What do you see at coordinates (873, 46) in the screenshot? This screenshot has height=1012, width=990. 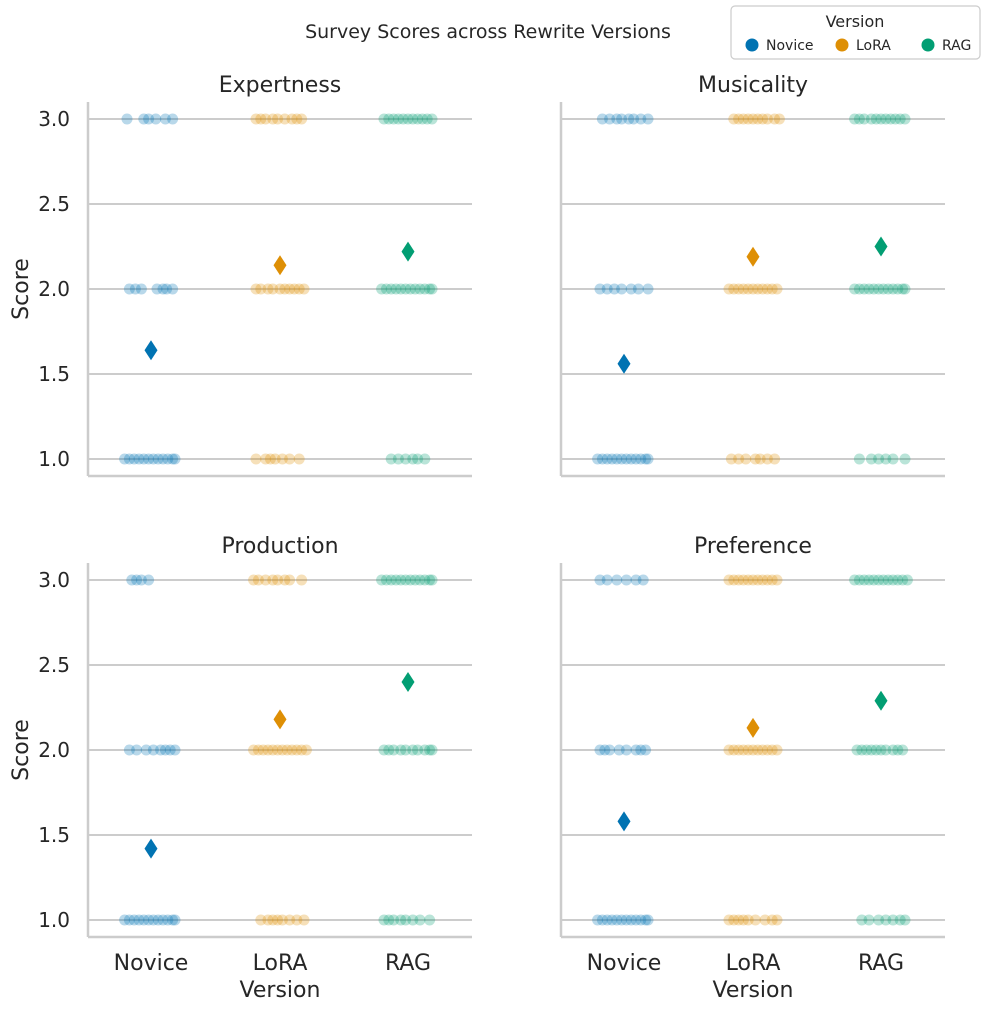 I see `legend-label-lora: LoRA` at bounding box center [873, 46].